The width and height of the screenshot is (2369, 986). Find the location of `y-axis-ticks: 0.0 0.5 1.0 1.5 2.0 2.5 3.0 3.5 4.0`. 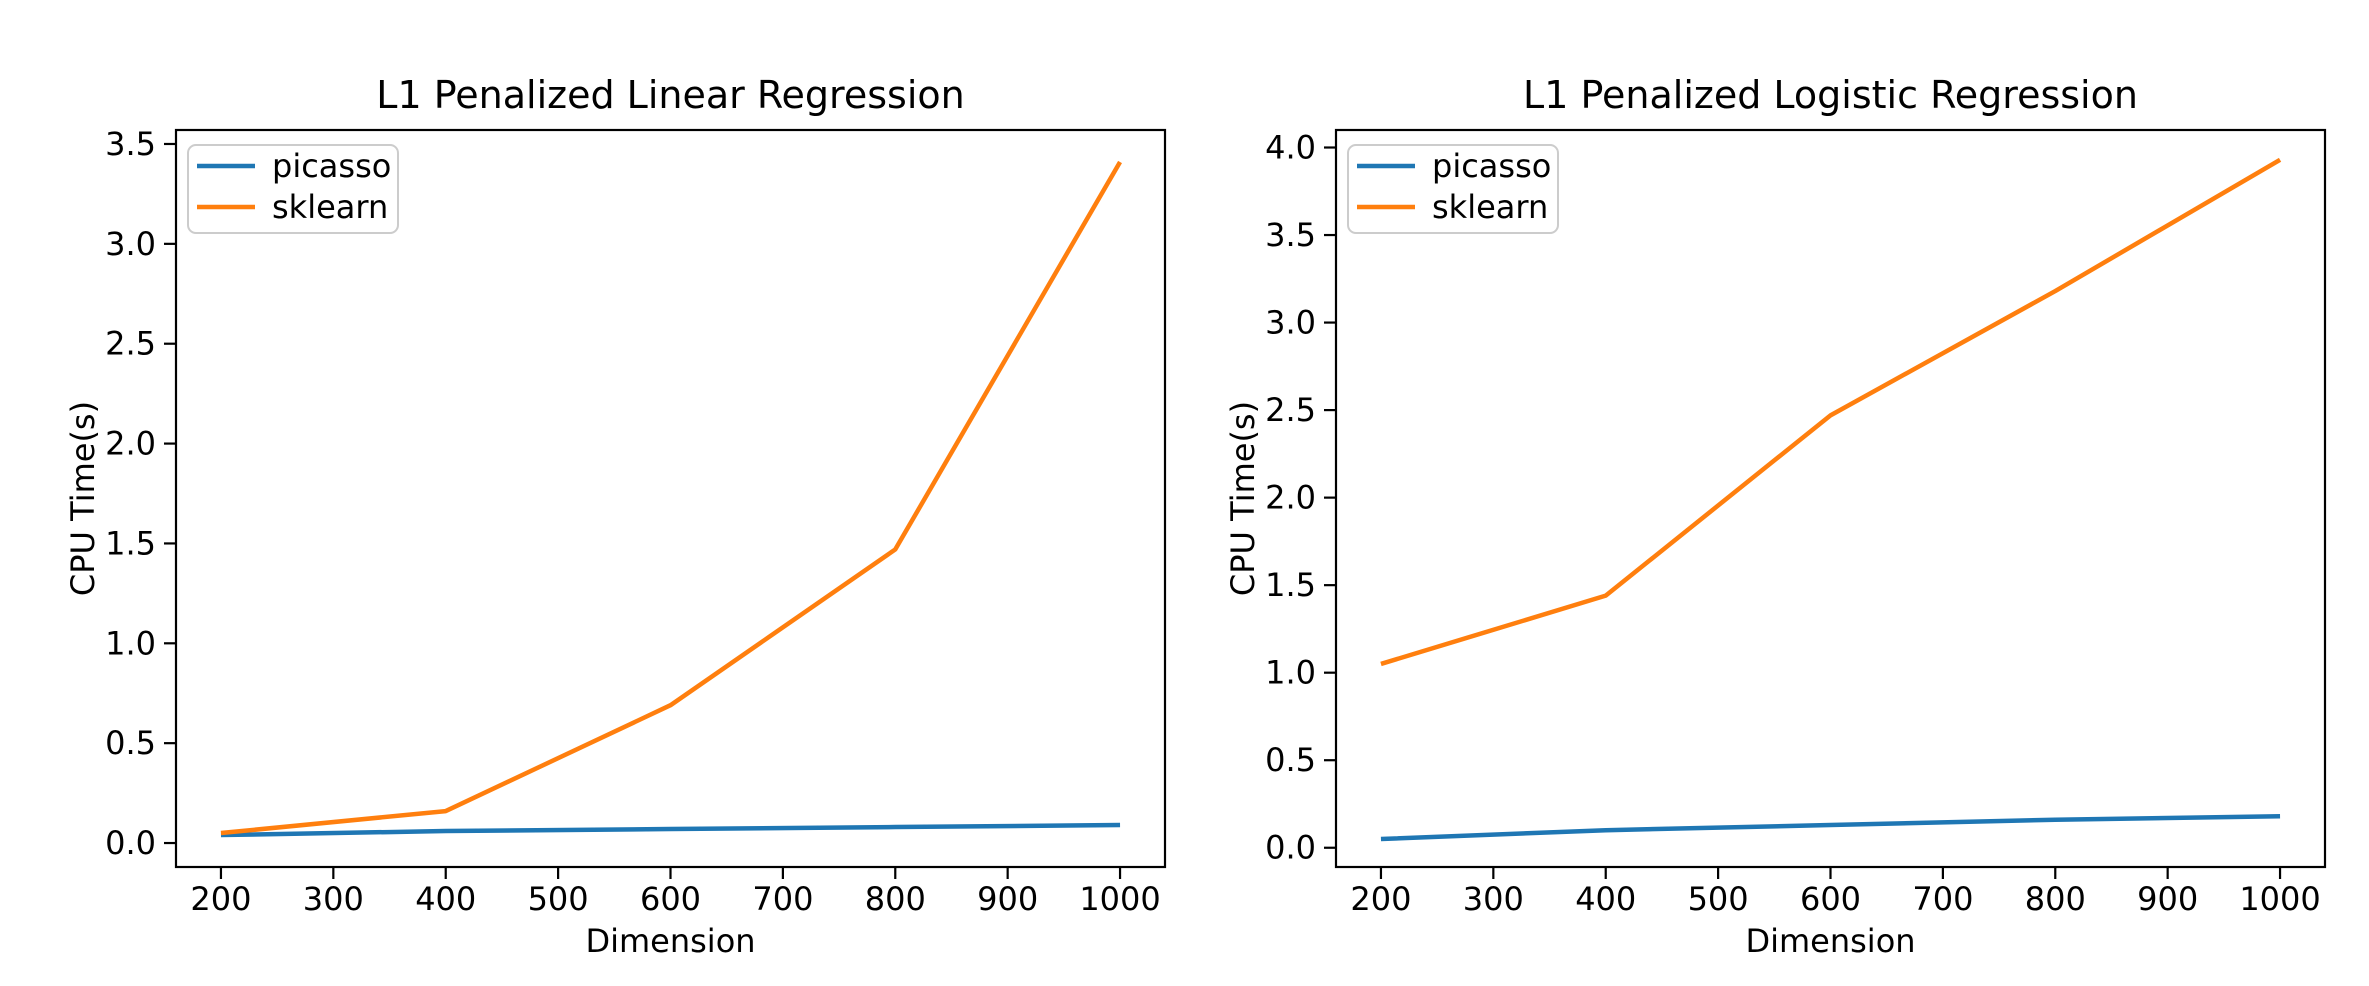

y-axis-ticks: 0.0 0.5 1.0 1.5 2.0 2.5 3.0 3.5 4.0 is located at coordinates (1300, 498).